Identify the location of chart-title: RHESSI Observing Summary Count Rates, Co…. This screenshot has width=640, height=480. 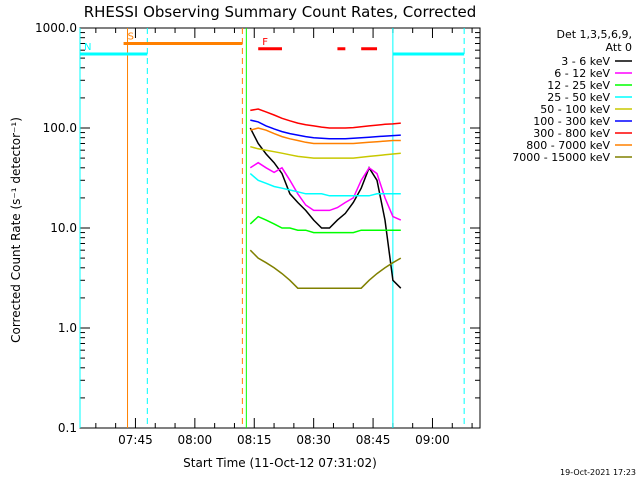
(280, 12).